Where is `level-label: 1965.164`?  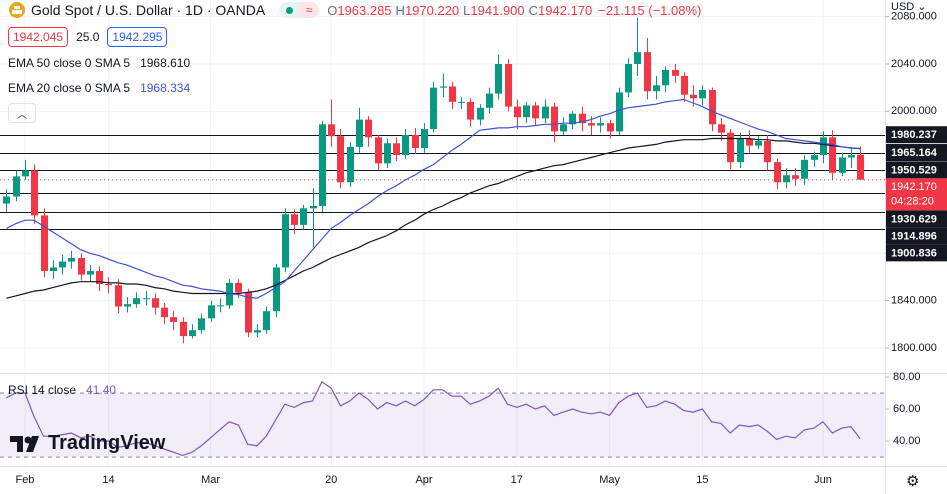
level-label: 1965.164 is located at coordinates (914, 153).